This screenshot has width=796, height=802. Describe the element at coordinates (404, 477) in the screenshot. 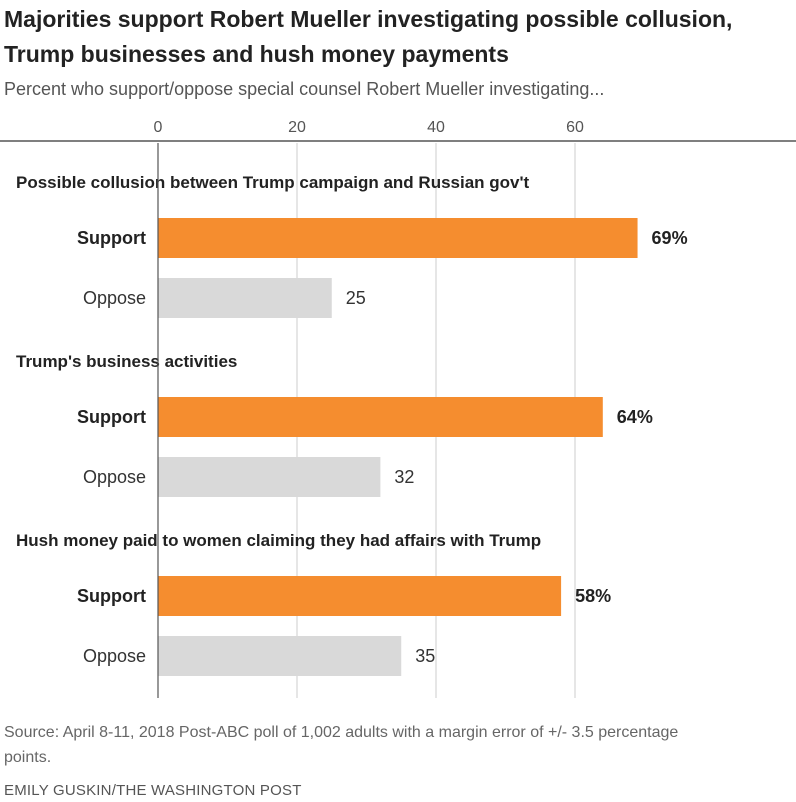

I see `data-label: 32` at that location.